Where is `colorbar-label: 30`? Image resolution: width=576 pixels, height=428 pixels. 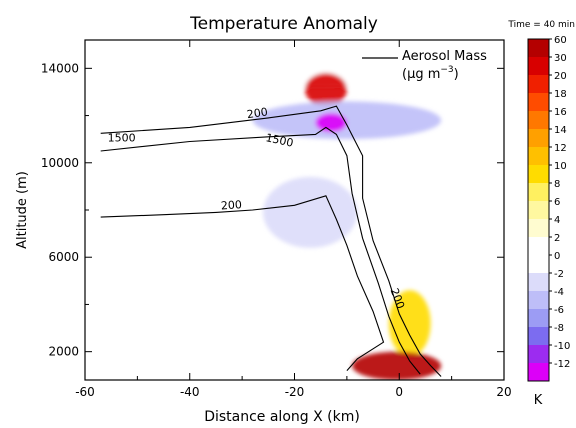
colorbar-label: 30 is located at coordinates (560, 58).